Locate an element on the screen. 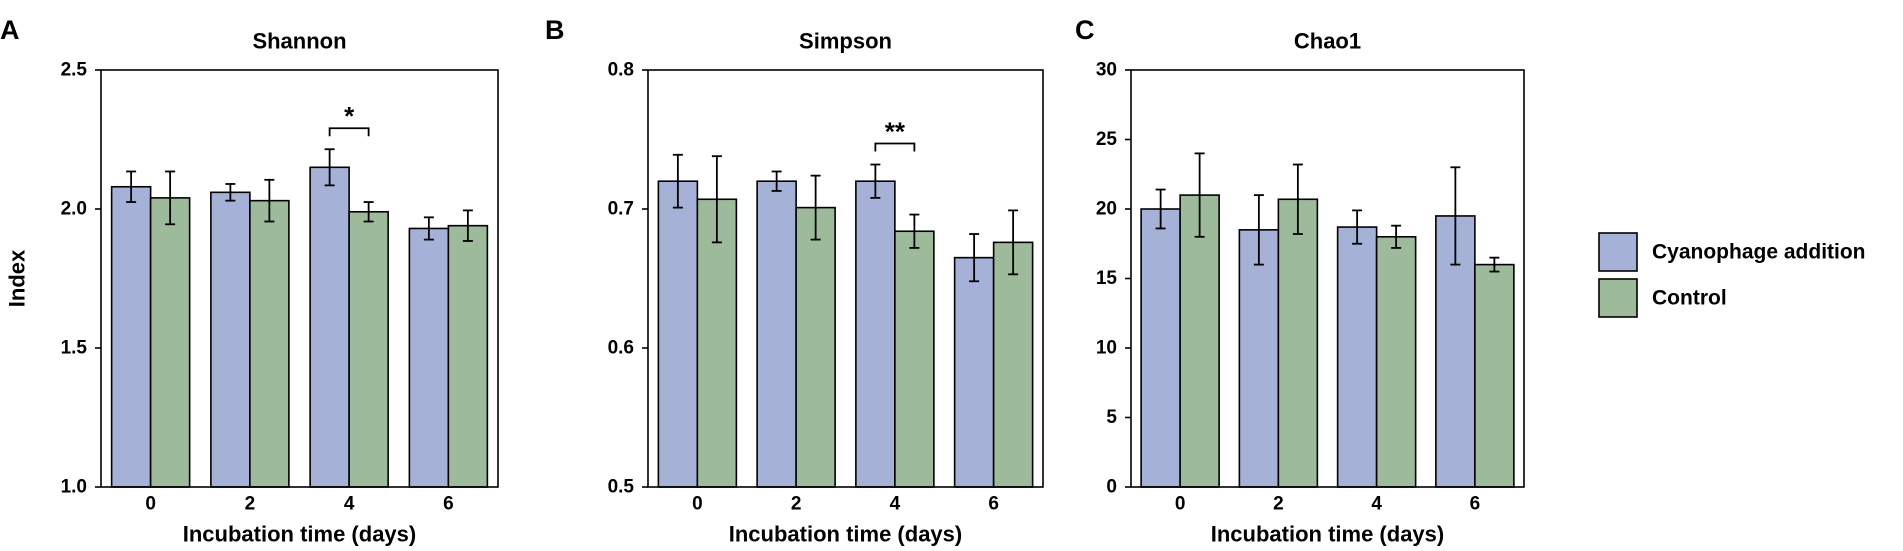  y-tick-label: 1.5 is located at coordinates (74, 348).